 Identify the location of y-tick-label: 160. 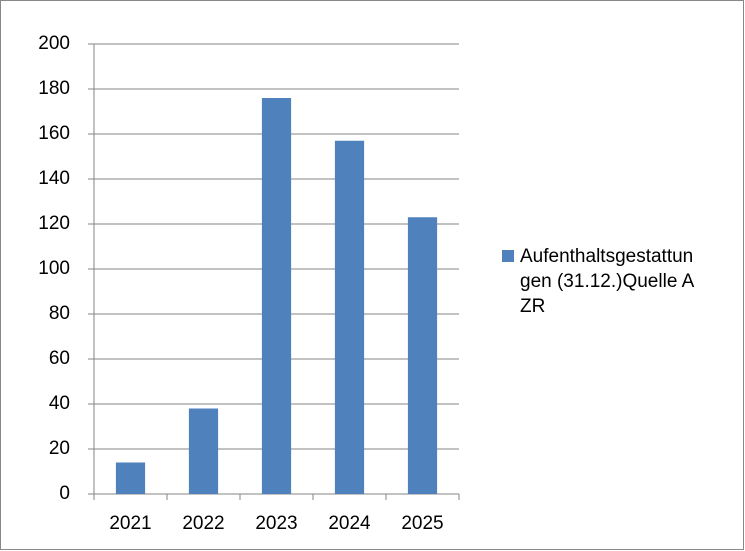
(54, 133).